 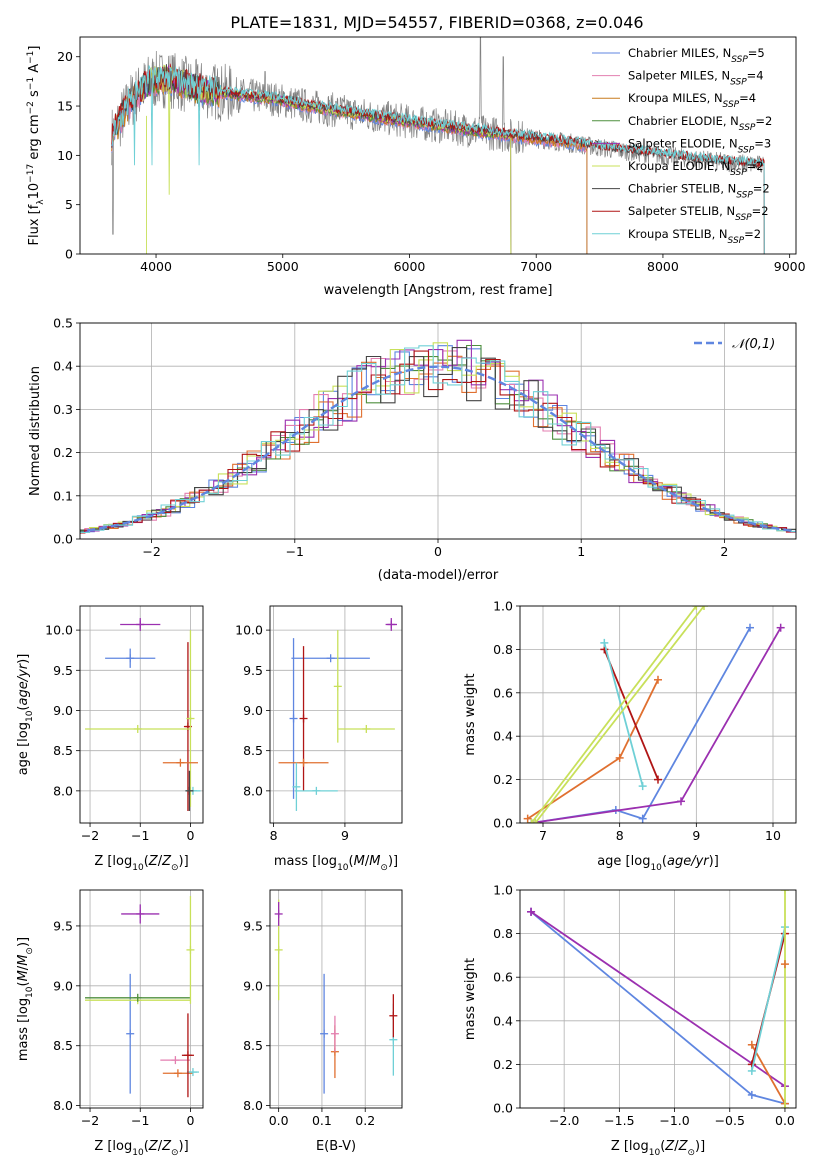 I want to click on legend-entry: Kroupa STELIB, NSSP=2, so click(x=694, y=236).